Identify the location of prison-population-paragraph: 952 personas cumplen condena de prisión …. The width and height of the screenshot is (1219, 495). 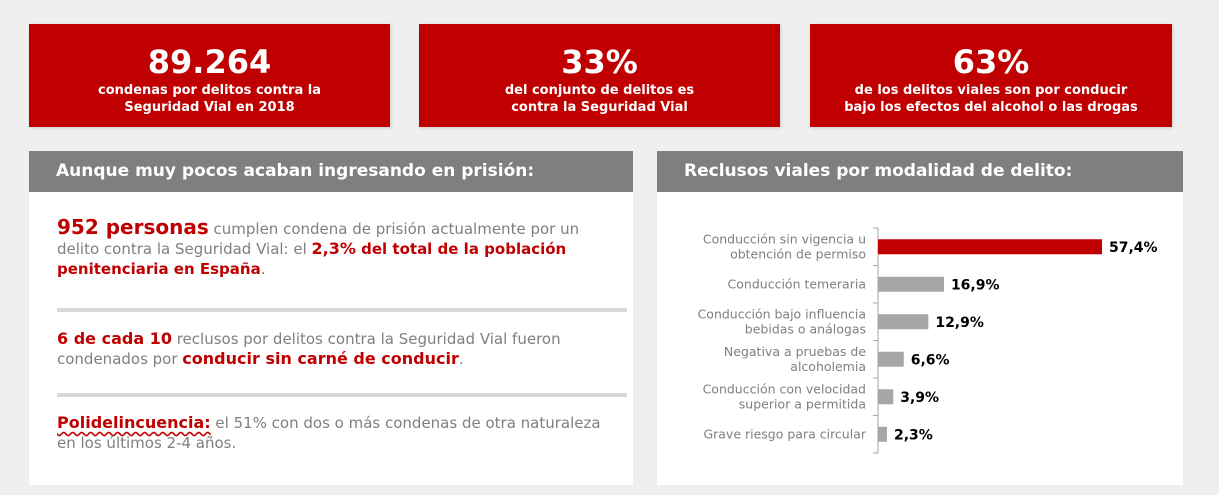
(318, 246).